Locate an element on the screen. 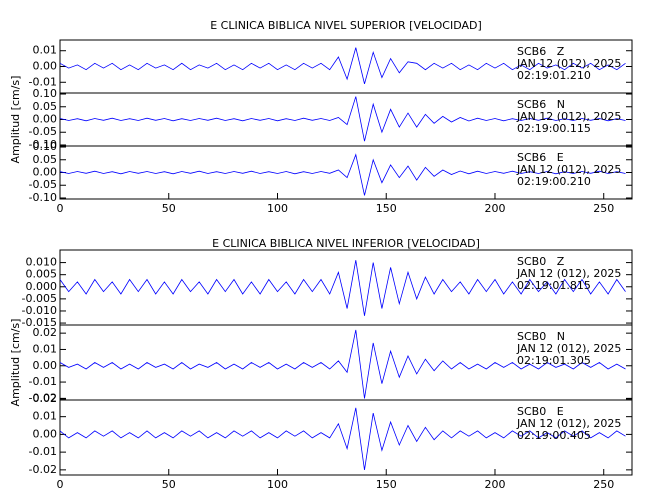  y-tick-label: 0.000 is located at coordinates (42, 286).